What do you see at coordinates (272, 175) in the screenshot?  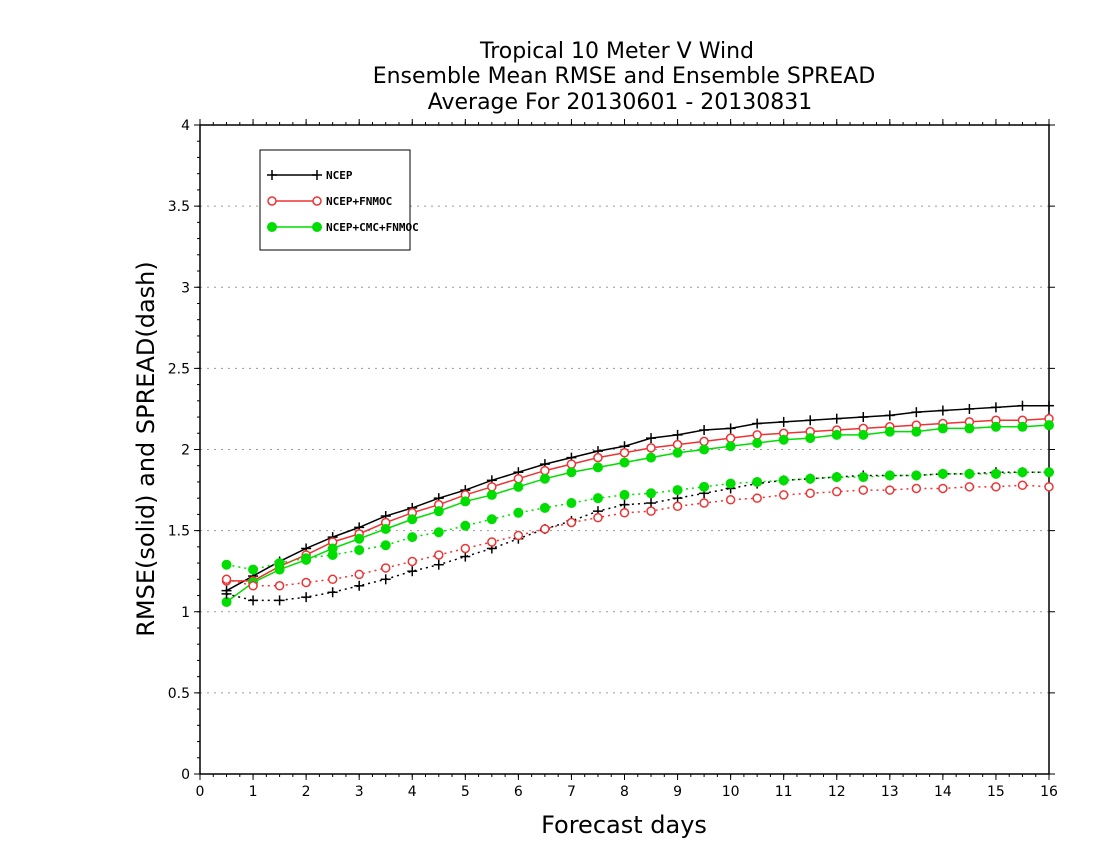 I see `legend-marker-ncep` at bounding box center [272, 175].